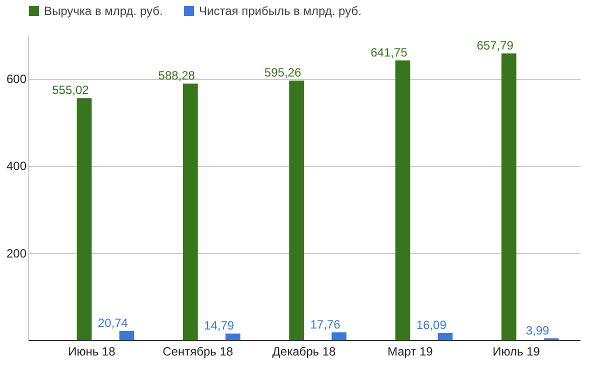 The width and height of the screenshot is (597, 369). Describe the element at coordinates (103, 11) in the screenshot. I see `legend-label: Выручка в млрд. руб.` at that location.